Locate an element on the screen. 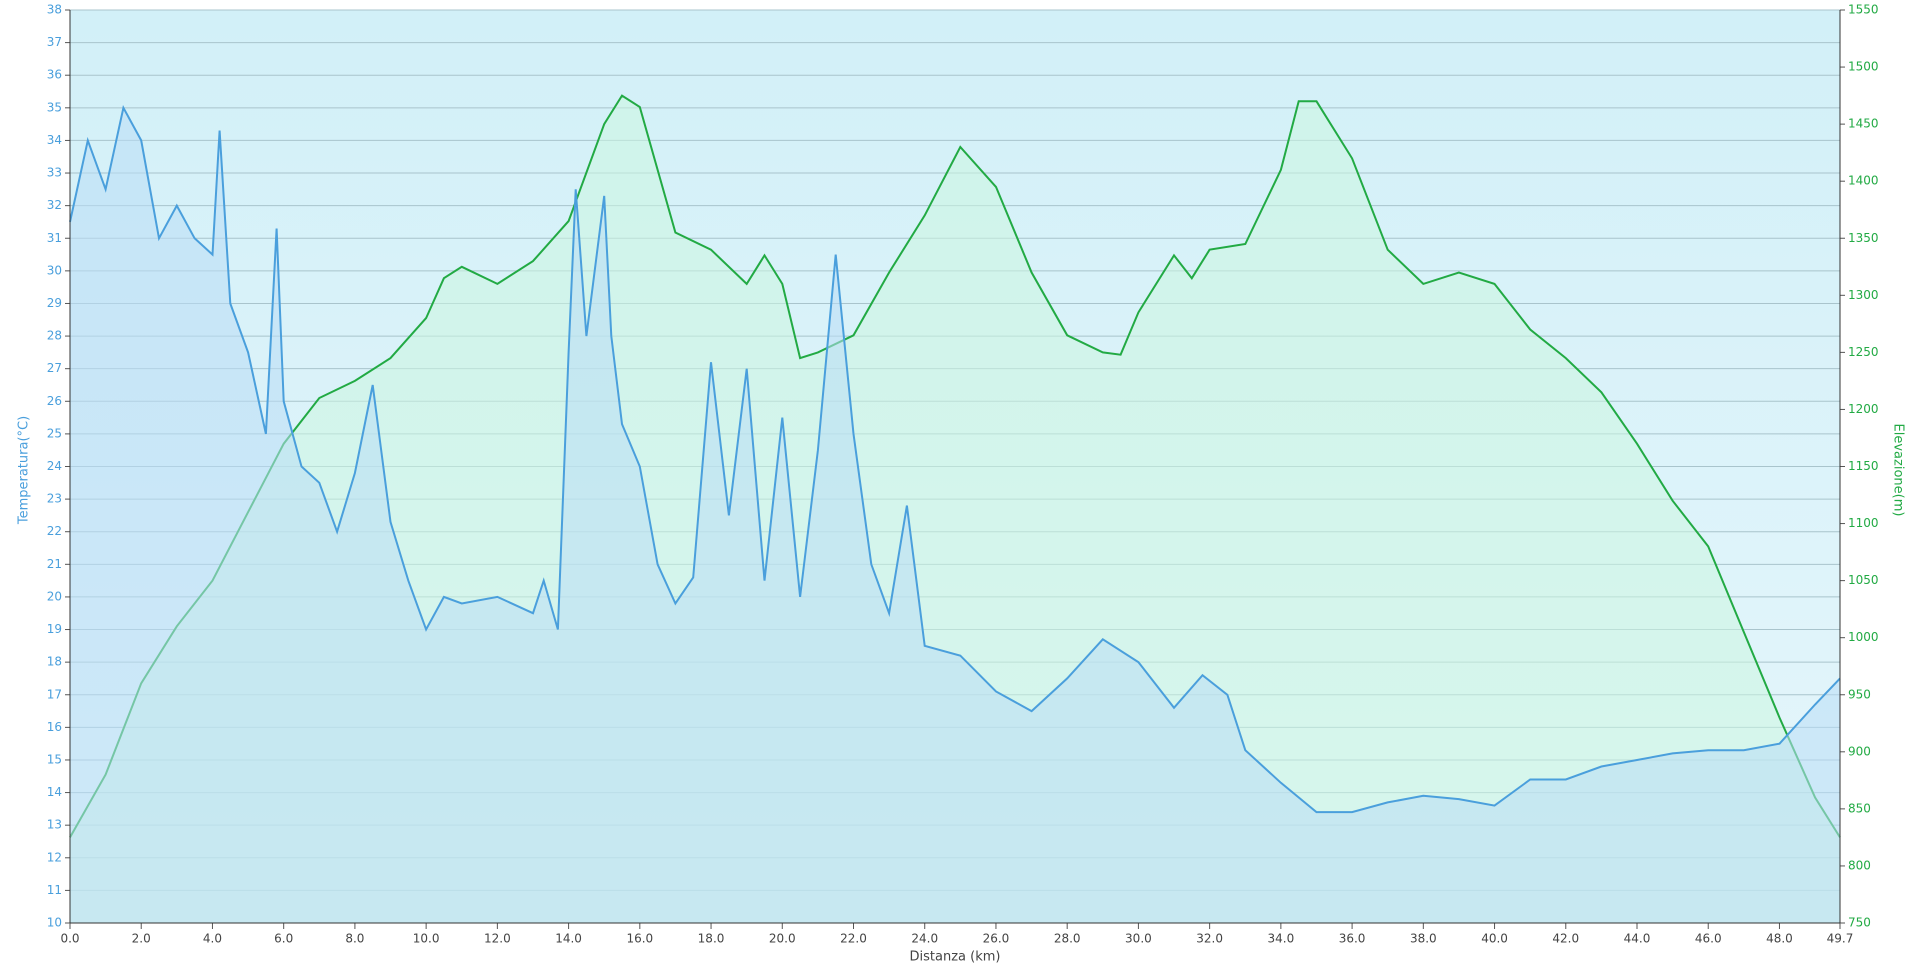 The width and height of the screenshot is (1918, 978). x-tick-label: 46.0 is located at coordinates (1708, 939).